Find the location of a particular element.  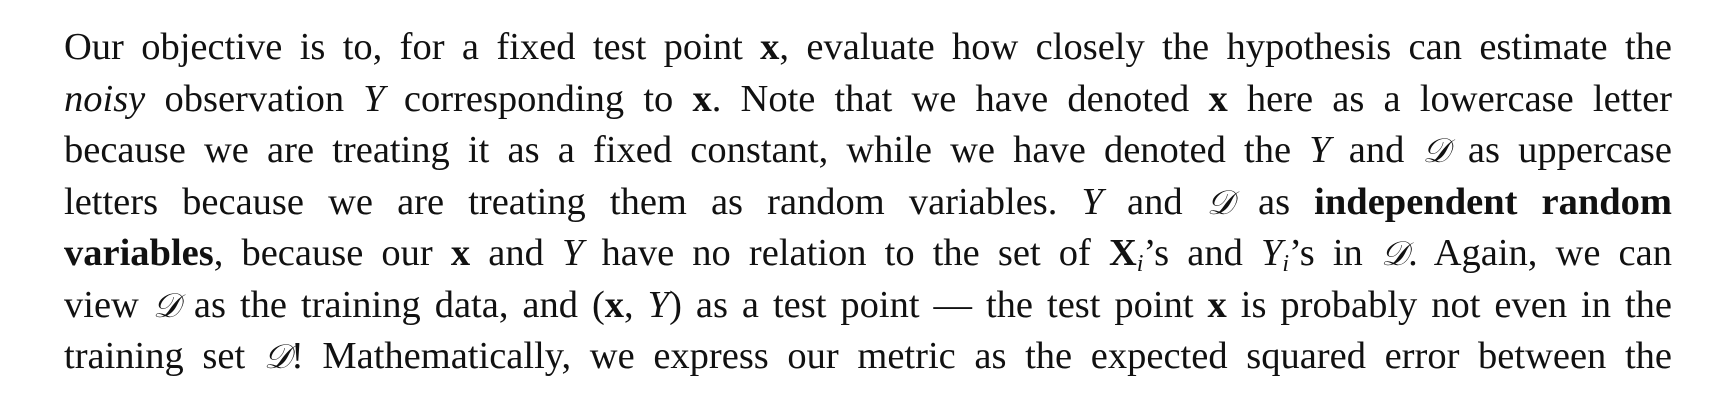

text-run: . Note that we have denoted is located at coordinates (960, 99).